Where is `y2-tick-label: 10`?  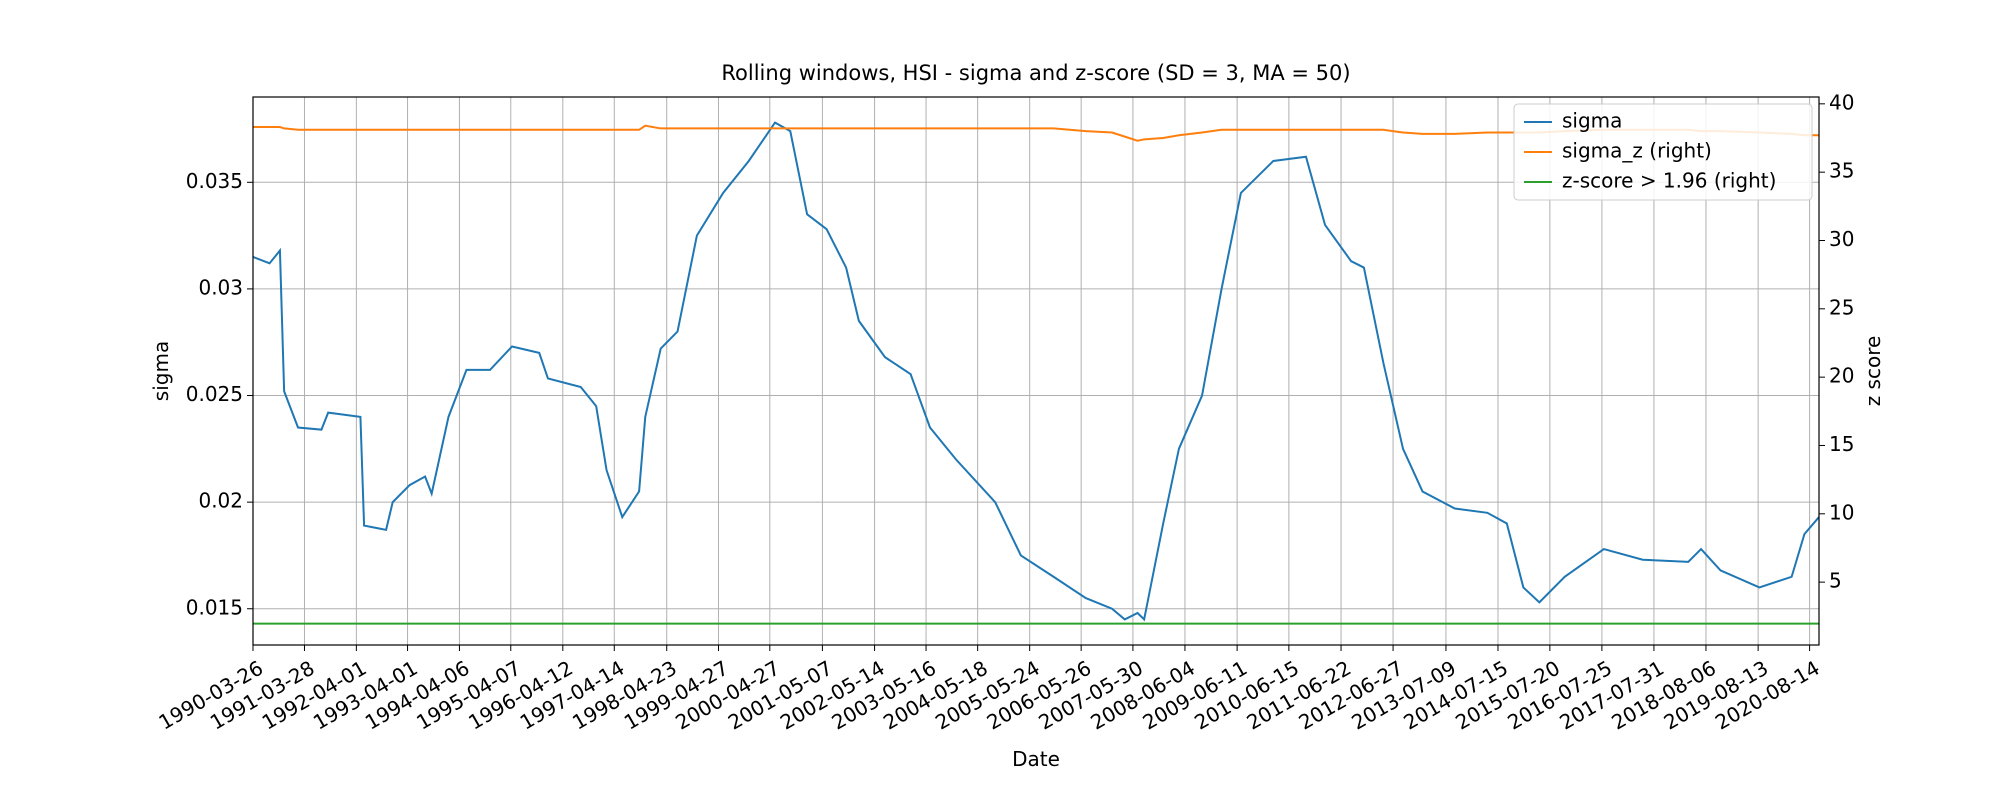 y2-tick-label: 10 is located at coordinates (1841, 512).